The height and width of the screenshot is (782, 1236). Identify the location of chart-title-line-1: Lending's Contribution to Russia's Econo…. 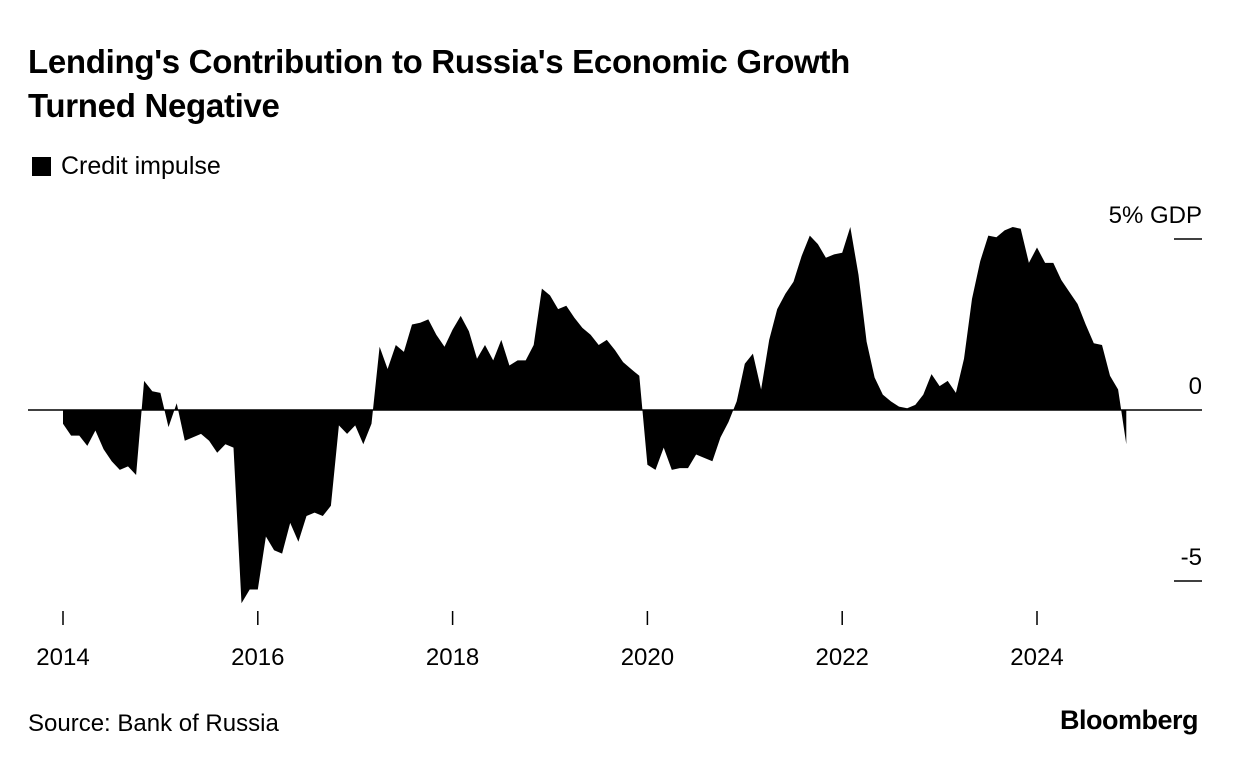
(439, 61).